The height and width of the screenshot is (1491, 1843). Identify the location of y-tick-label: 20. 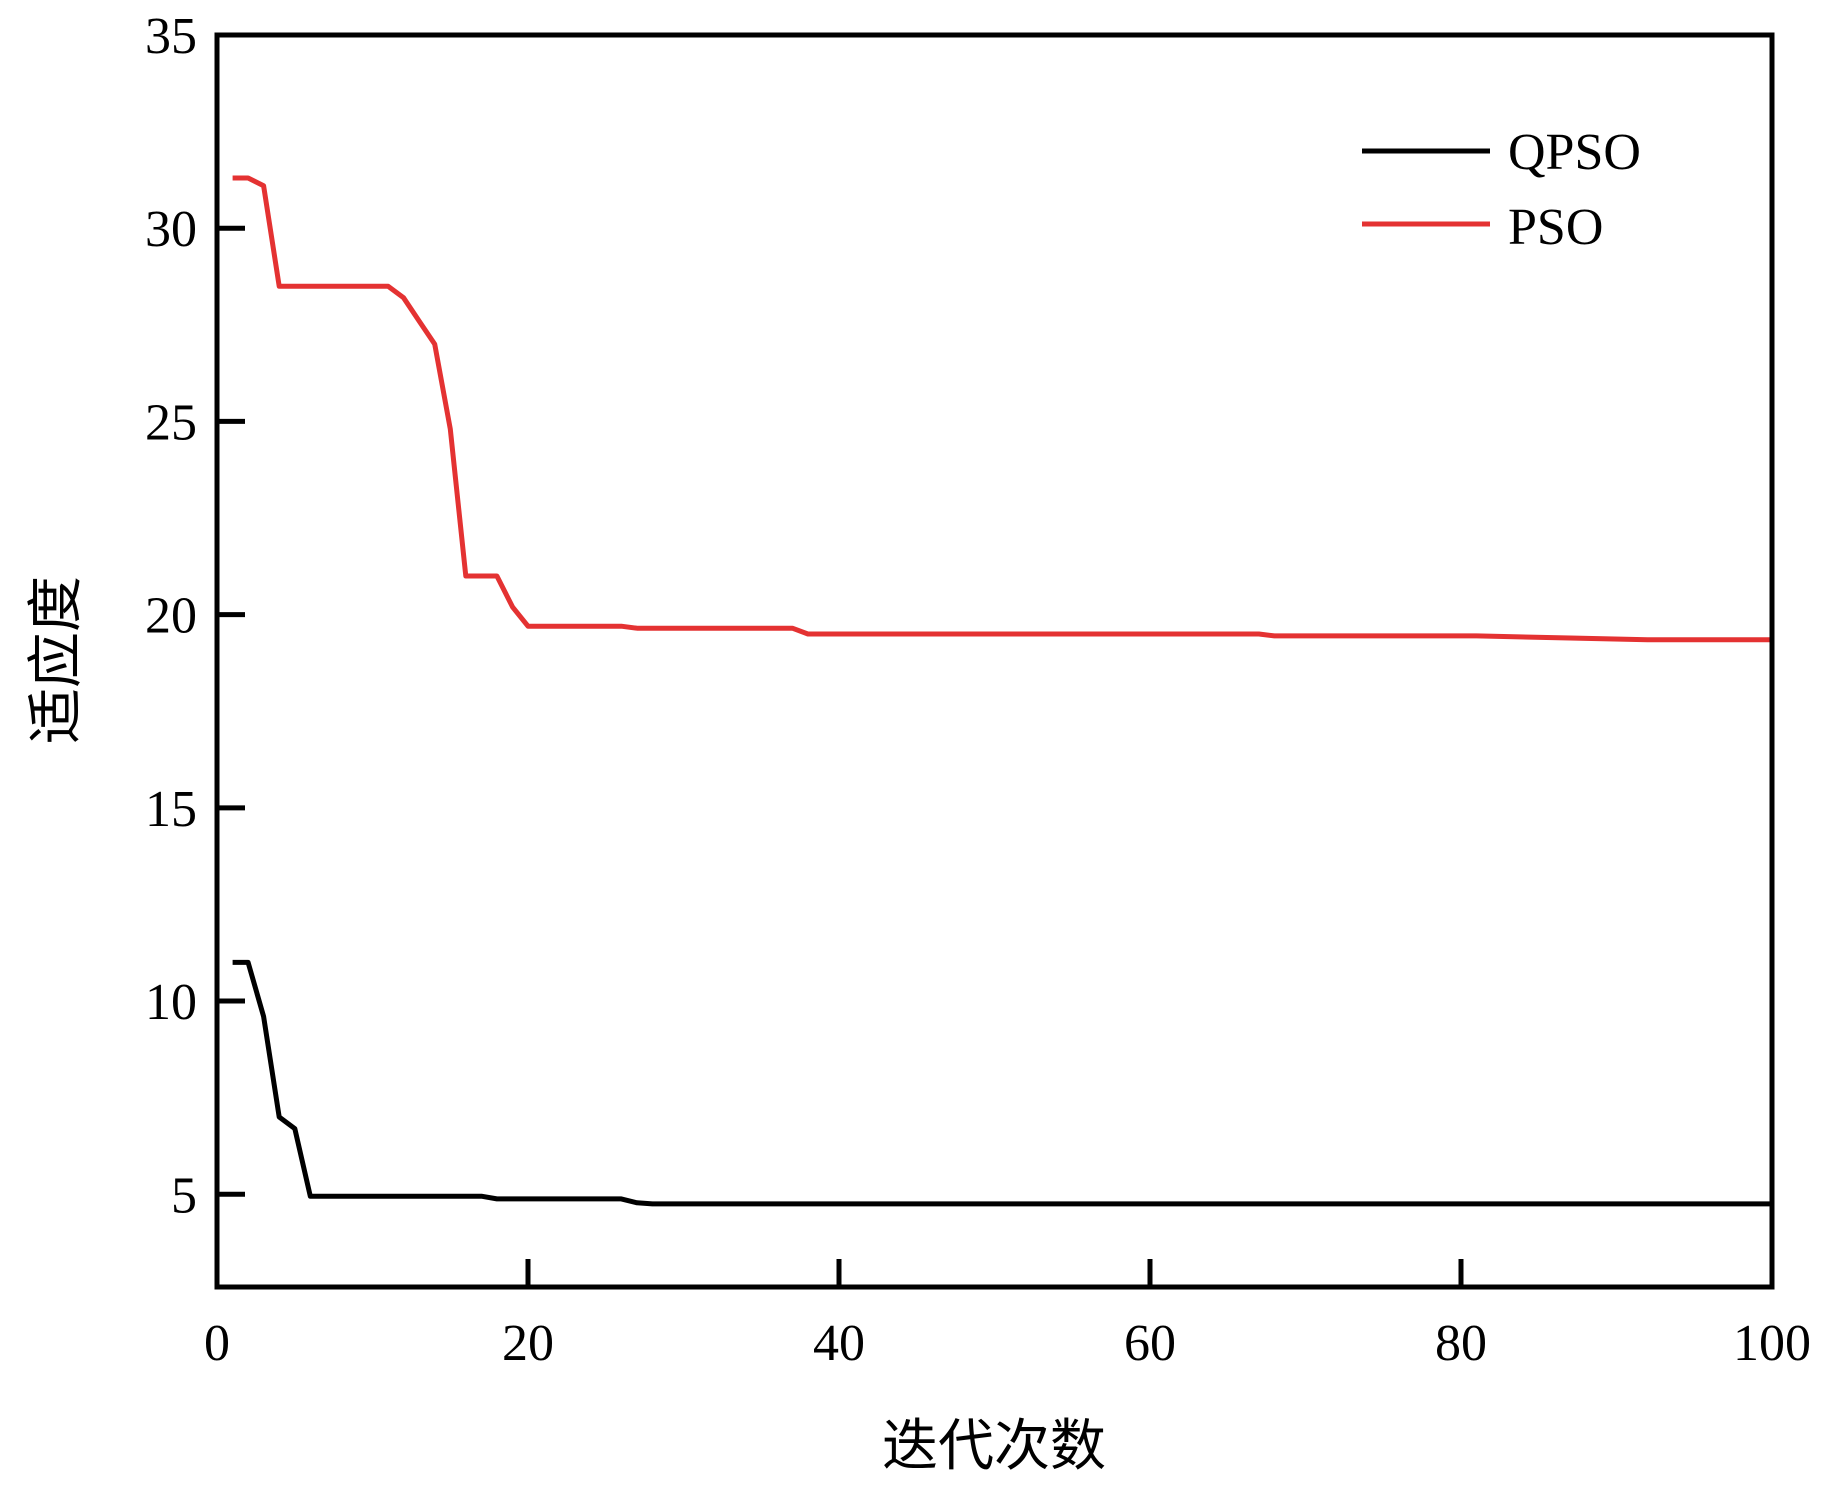
(171, 616).